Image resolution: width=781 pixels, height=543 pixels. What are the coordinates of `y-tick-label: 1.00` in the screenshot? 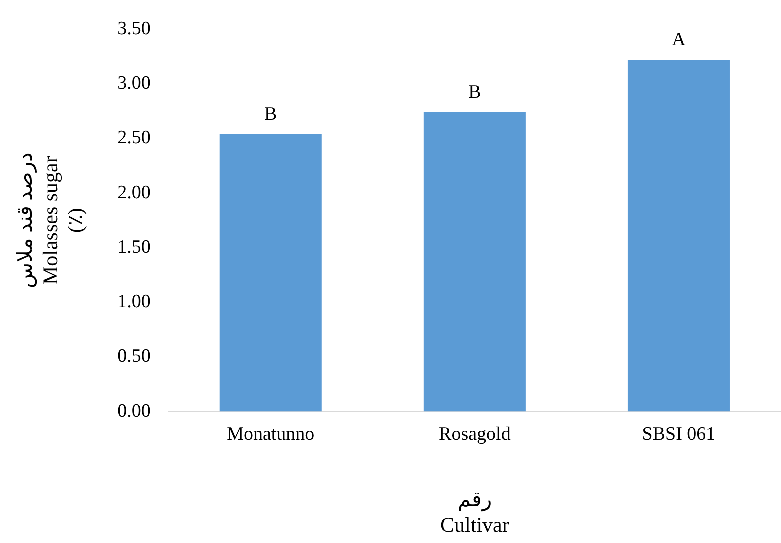 It's located at (134, 302).